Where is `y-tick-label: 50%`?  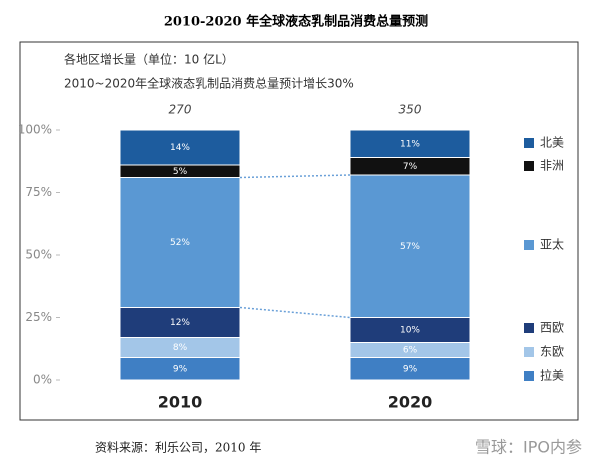 y-tick-label: 50% is located at coordinates (38, 255).